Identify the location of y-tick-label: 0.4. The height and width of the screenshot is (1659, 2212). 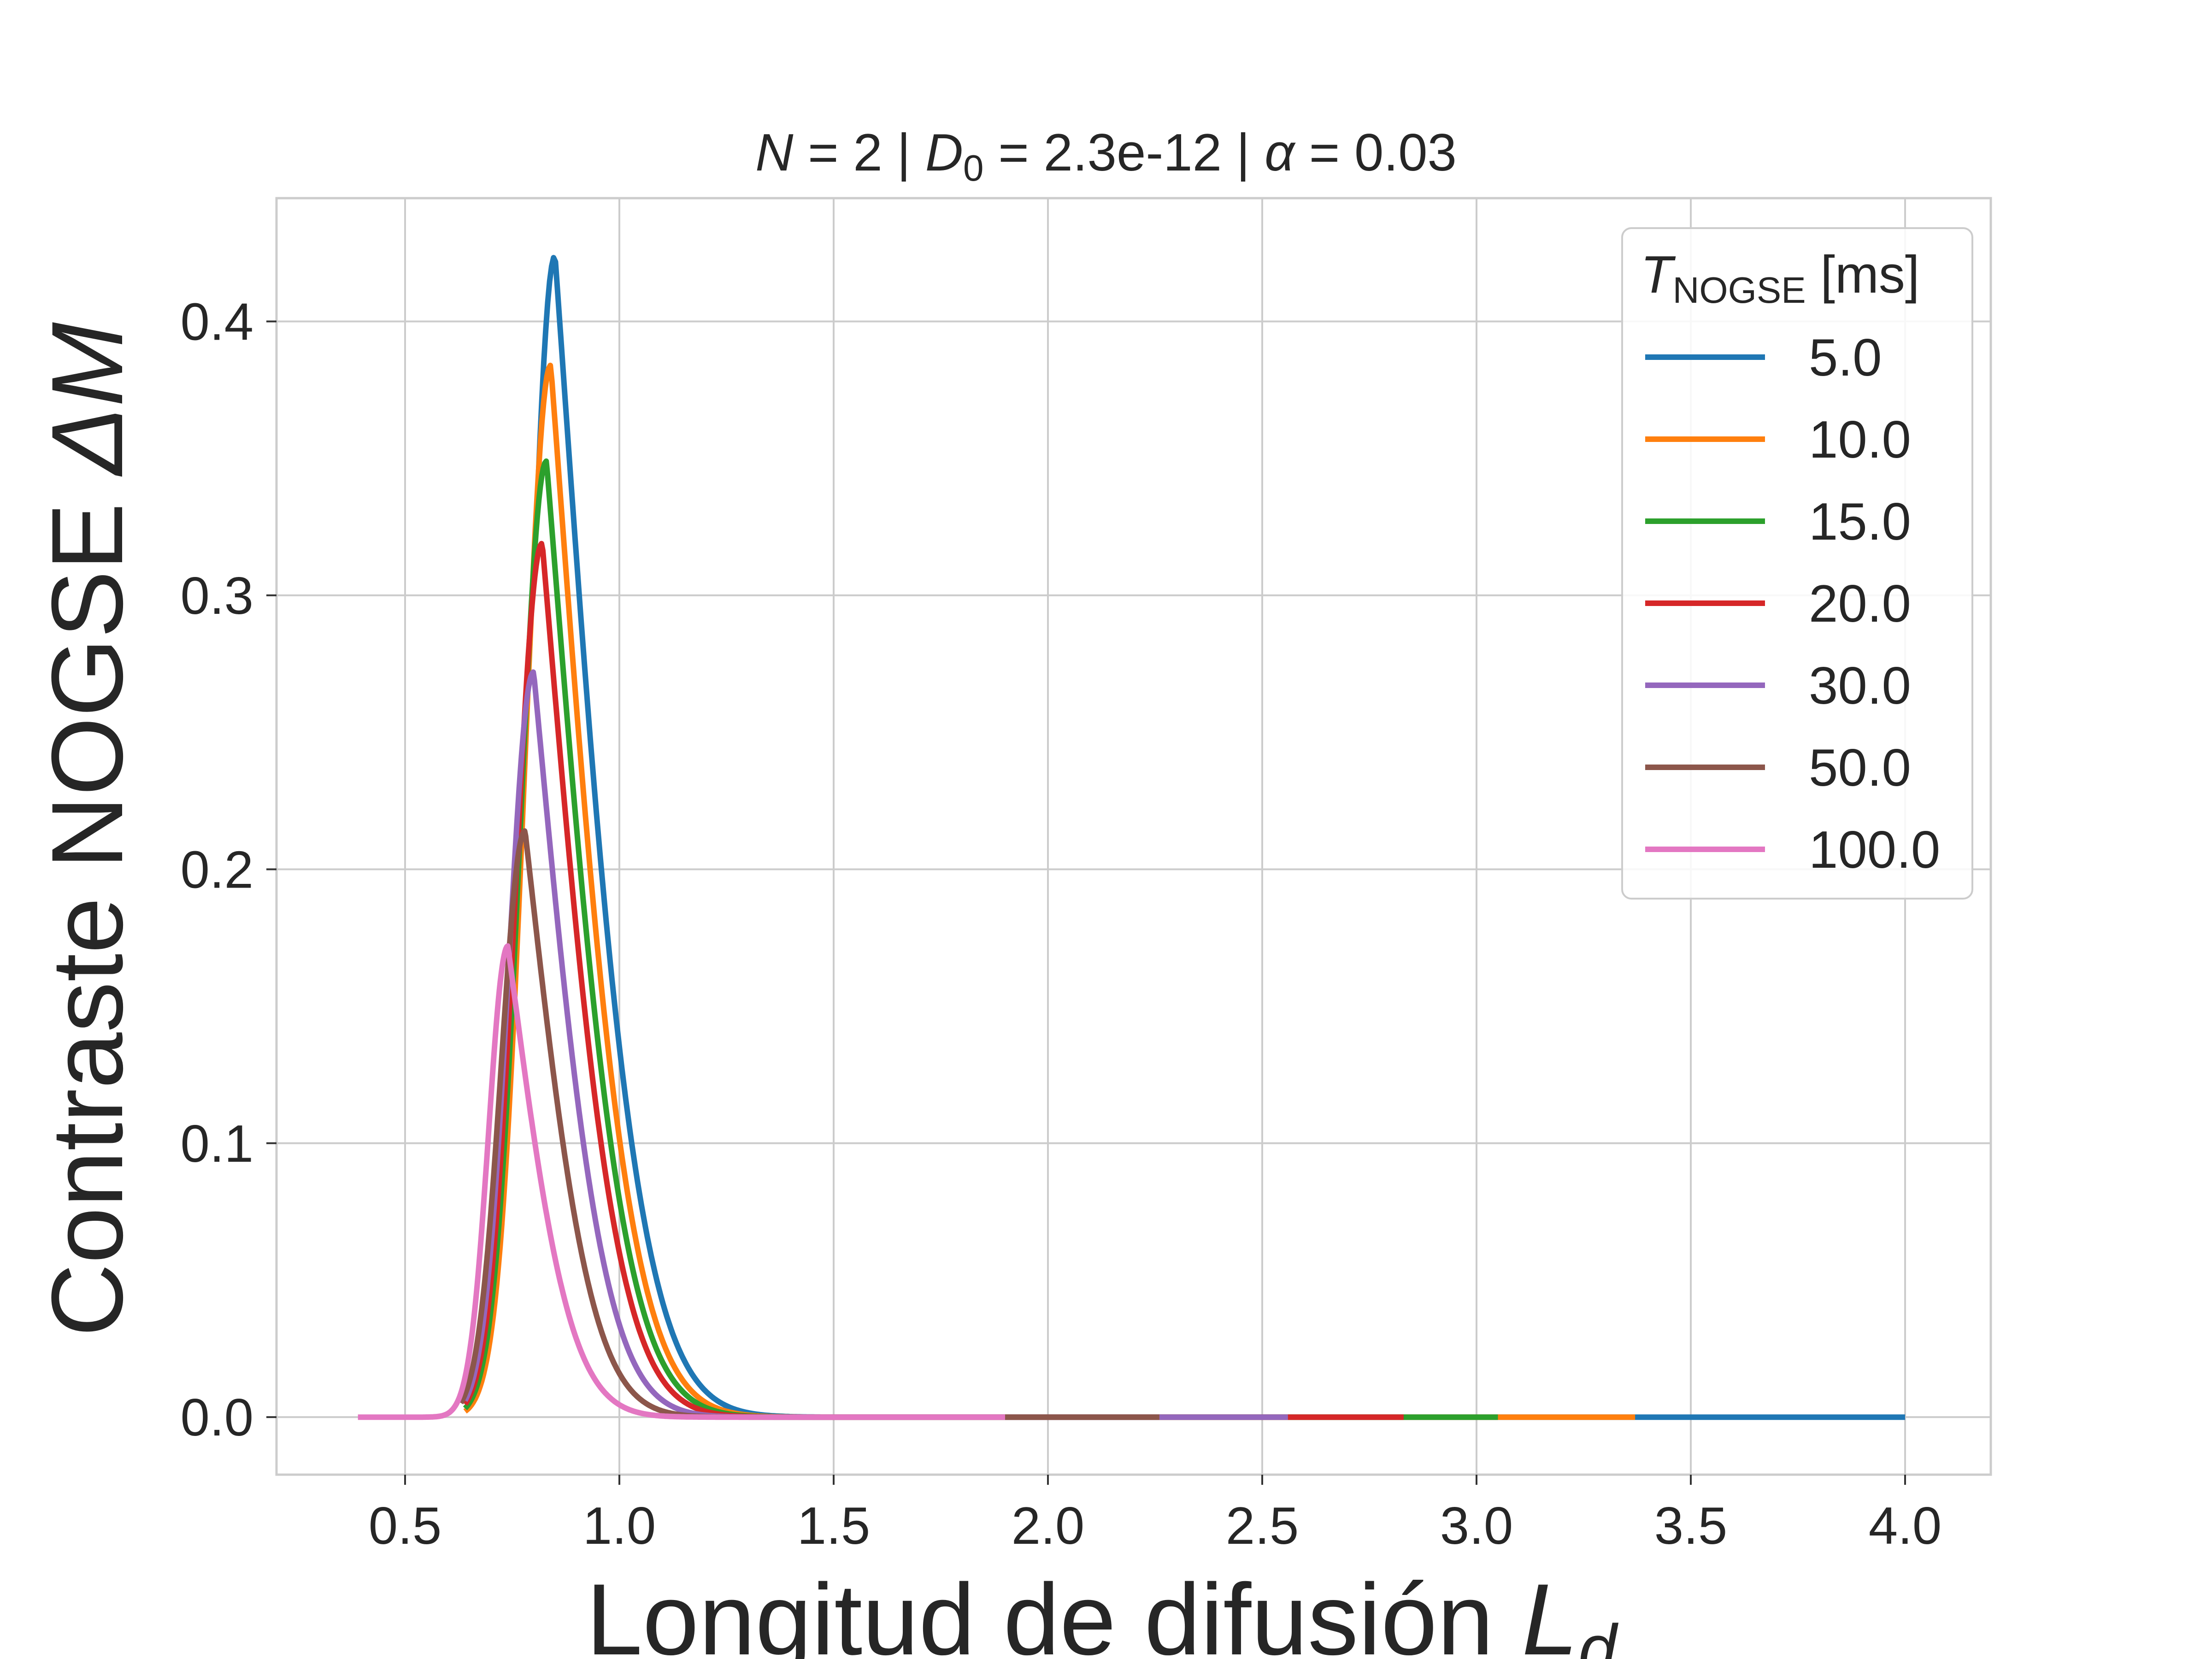
(217, 322).